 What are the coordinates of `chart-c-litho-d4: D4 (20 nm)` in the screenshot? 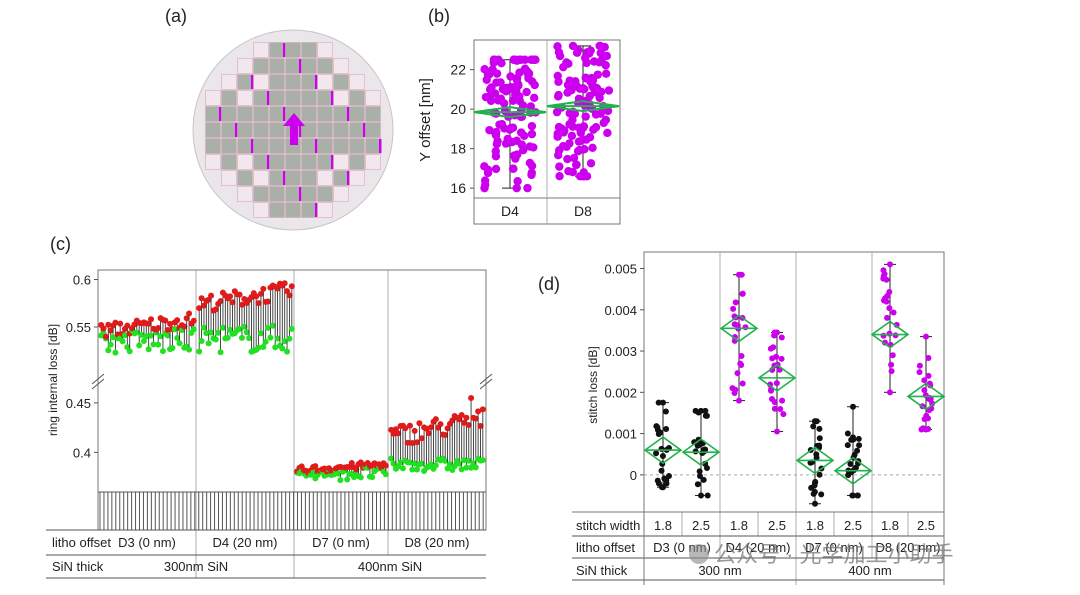 It's located at (244, 542).